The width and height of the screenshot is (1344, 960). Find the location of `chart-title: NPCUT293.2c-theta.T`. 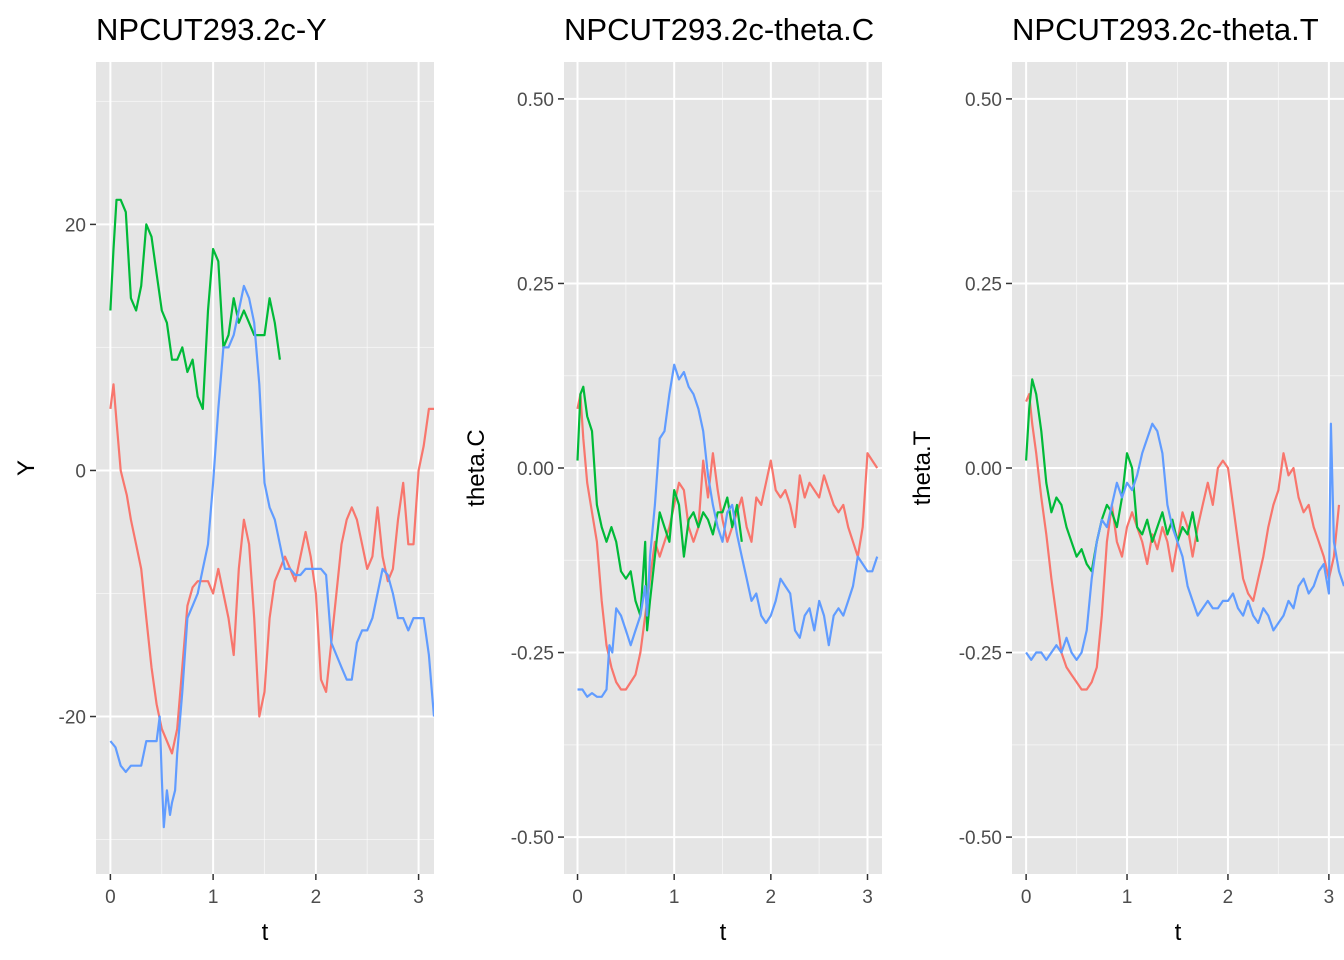

chart-title: NPCUT293.2c-theta.T is located at coordinates (1165, 29).